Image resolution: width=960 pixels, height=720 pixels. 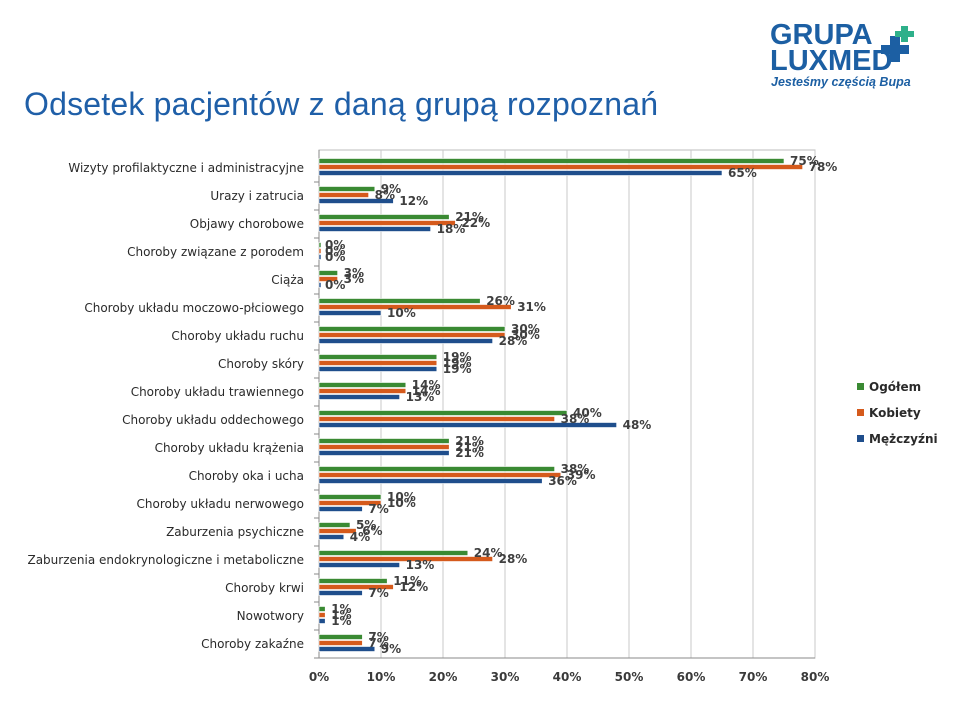 I want to click on logo-line-2: LUXMED, so click(x=831, y=61).